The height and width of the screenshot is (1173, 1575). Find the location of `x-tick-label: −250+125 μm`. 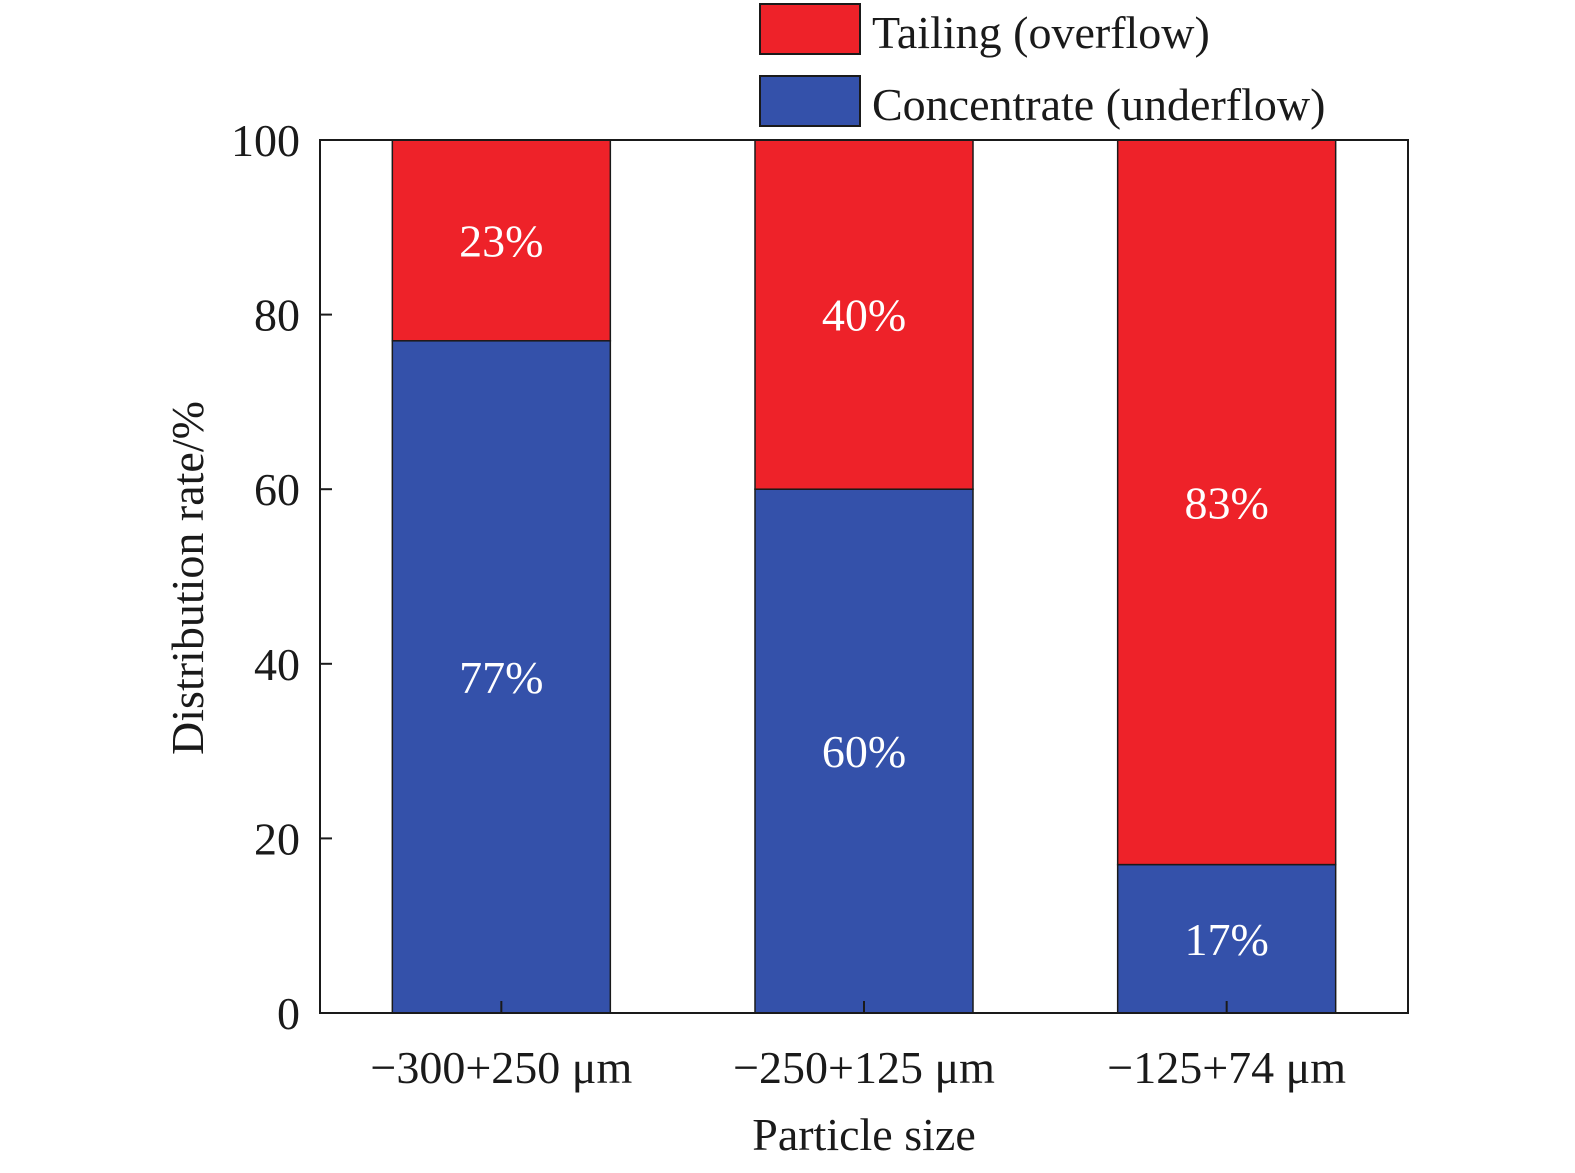

x-tick-label: −250+125 μm is located at coordinates (864, 1067).